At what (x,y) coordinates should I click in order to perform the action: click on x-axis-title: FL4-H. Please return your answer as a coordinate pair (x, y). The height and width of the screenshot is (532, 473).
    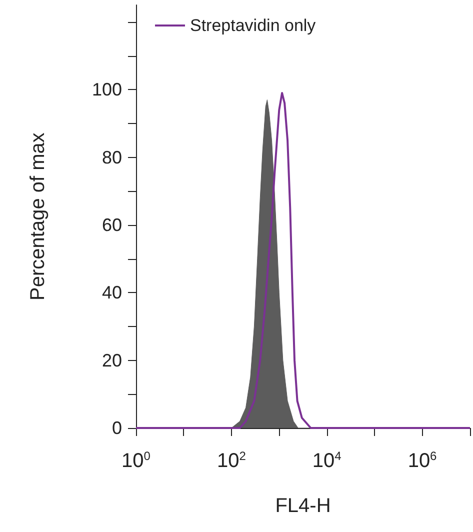
    Looking at the image, I should click on (303, 506).